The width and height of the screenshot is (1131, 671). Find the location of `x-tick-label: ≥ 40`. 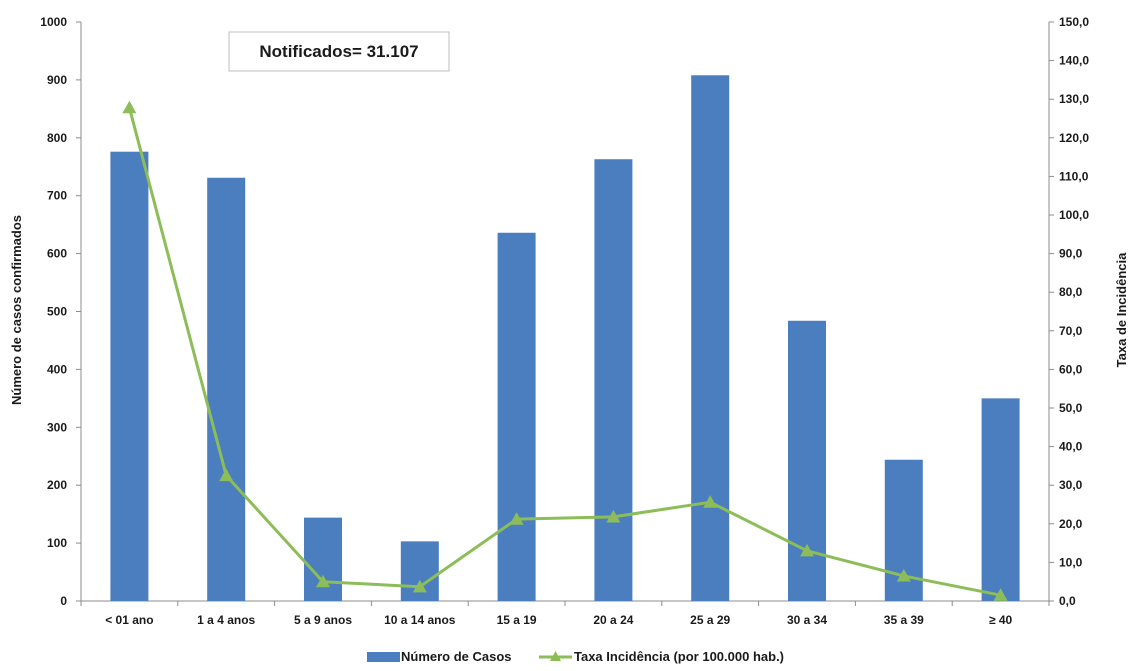

x-tick-label: ≥ 40 is located at coordinates (1001, 620).